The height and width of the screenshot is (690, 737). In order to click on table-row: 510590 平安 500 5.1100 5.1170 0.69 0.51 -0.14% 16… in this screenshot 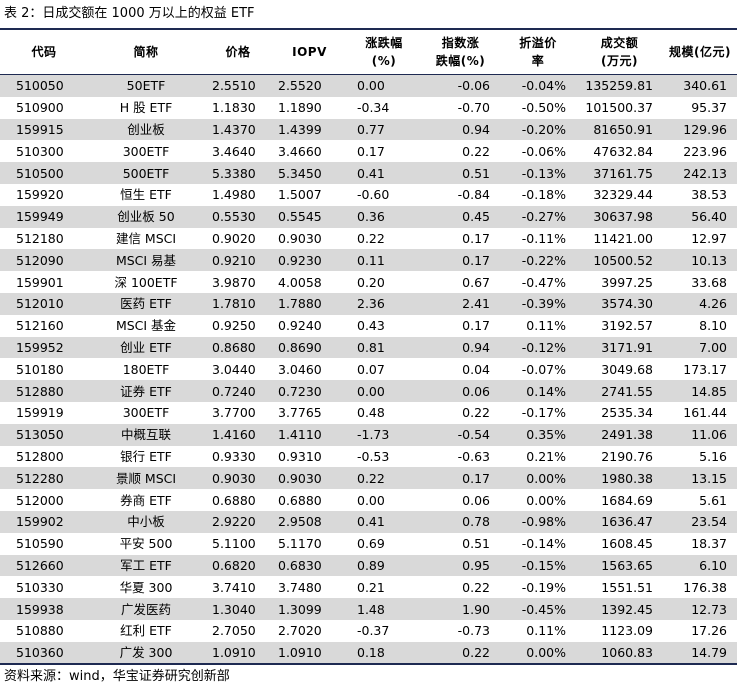, I will do `click(368, 543)`.